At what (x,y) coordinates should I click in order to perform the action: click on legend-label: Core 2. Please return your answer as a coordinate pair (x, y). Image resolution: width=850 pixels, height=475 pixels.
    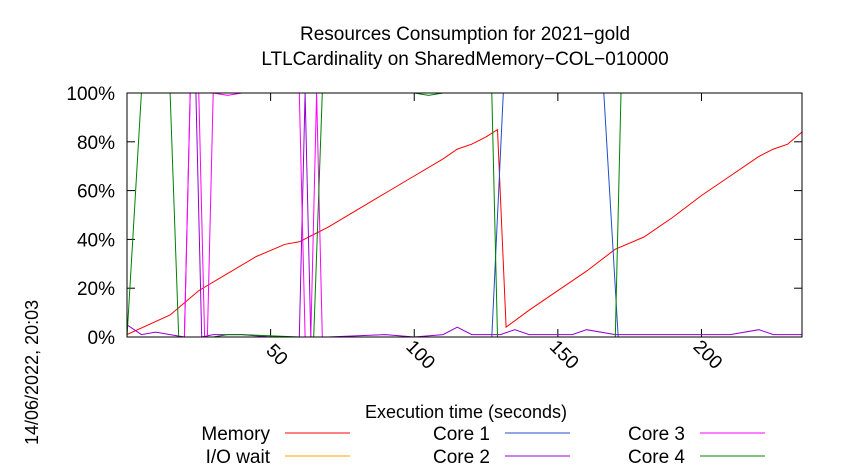
    Looking at the image, I should click on (461, 457).